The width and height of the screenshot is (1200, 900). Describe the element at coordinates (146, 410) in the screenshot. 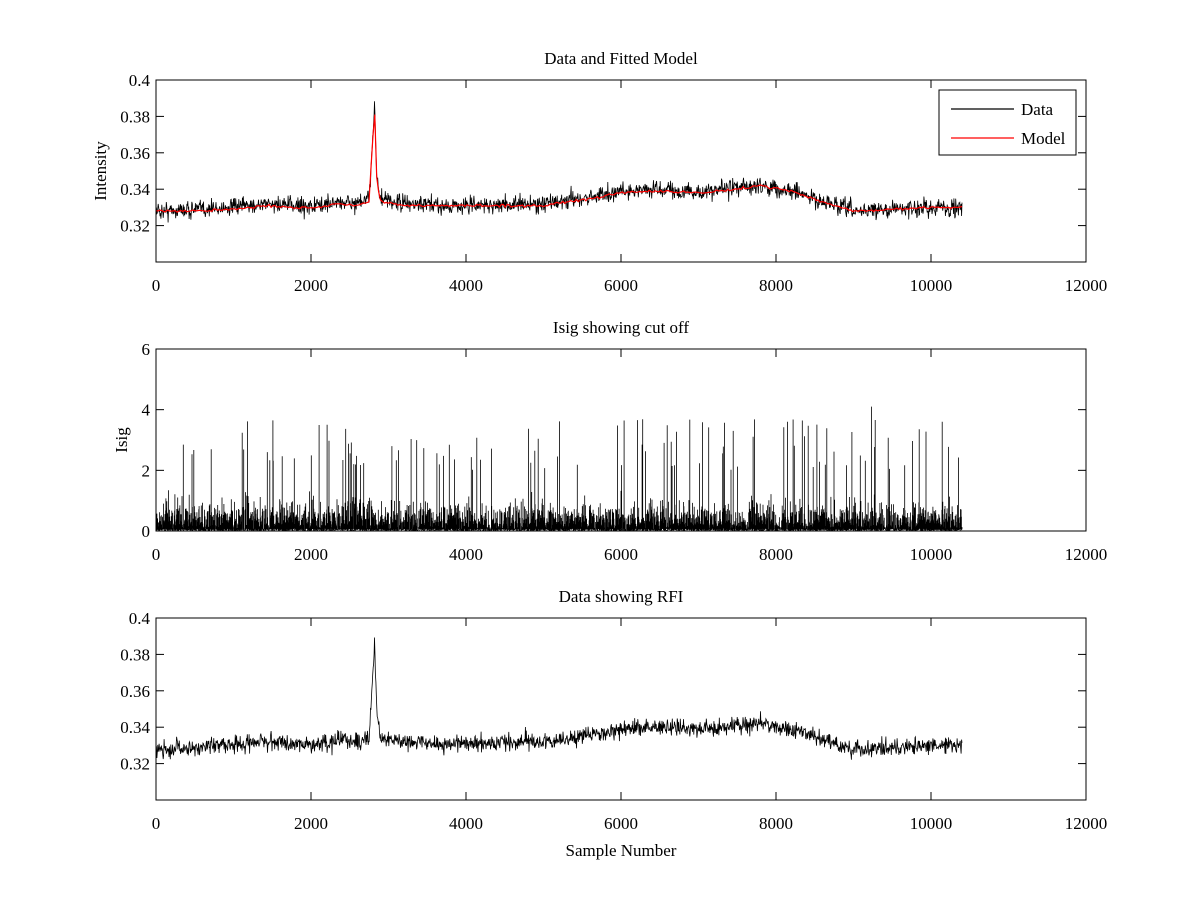

I see `y-tick-label: 4` at that location.